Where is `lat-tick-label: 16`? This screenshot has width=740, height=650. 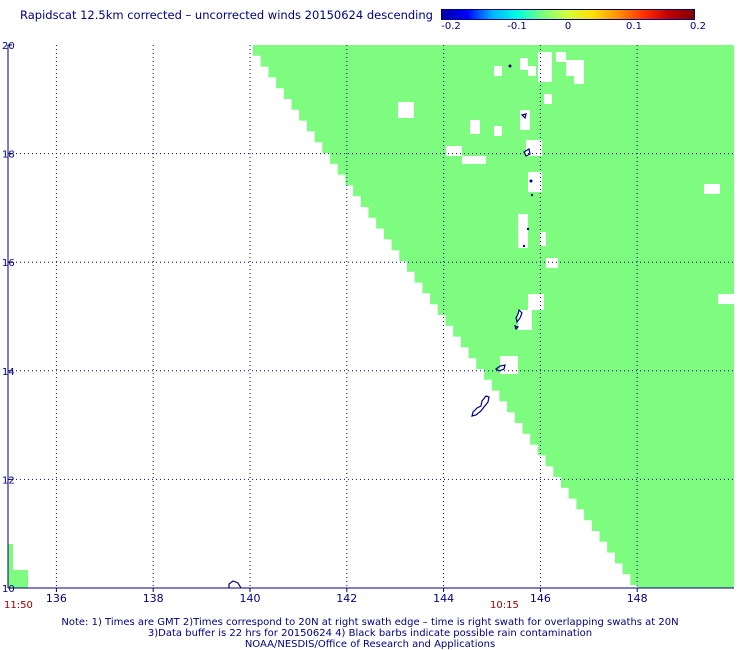 lat-tick-label: 16 is located at coordinates (8, 263).